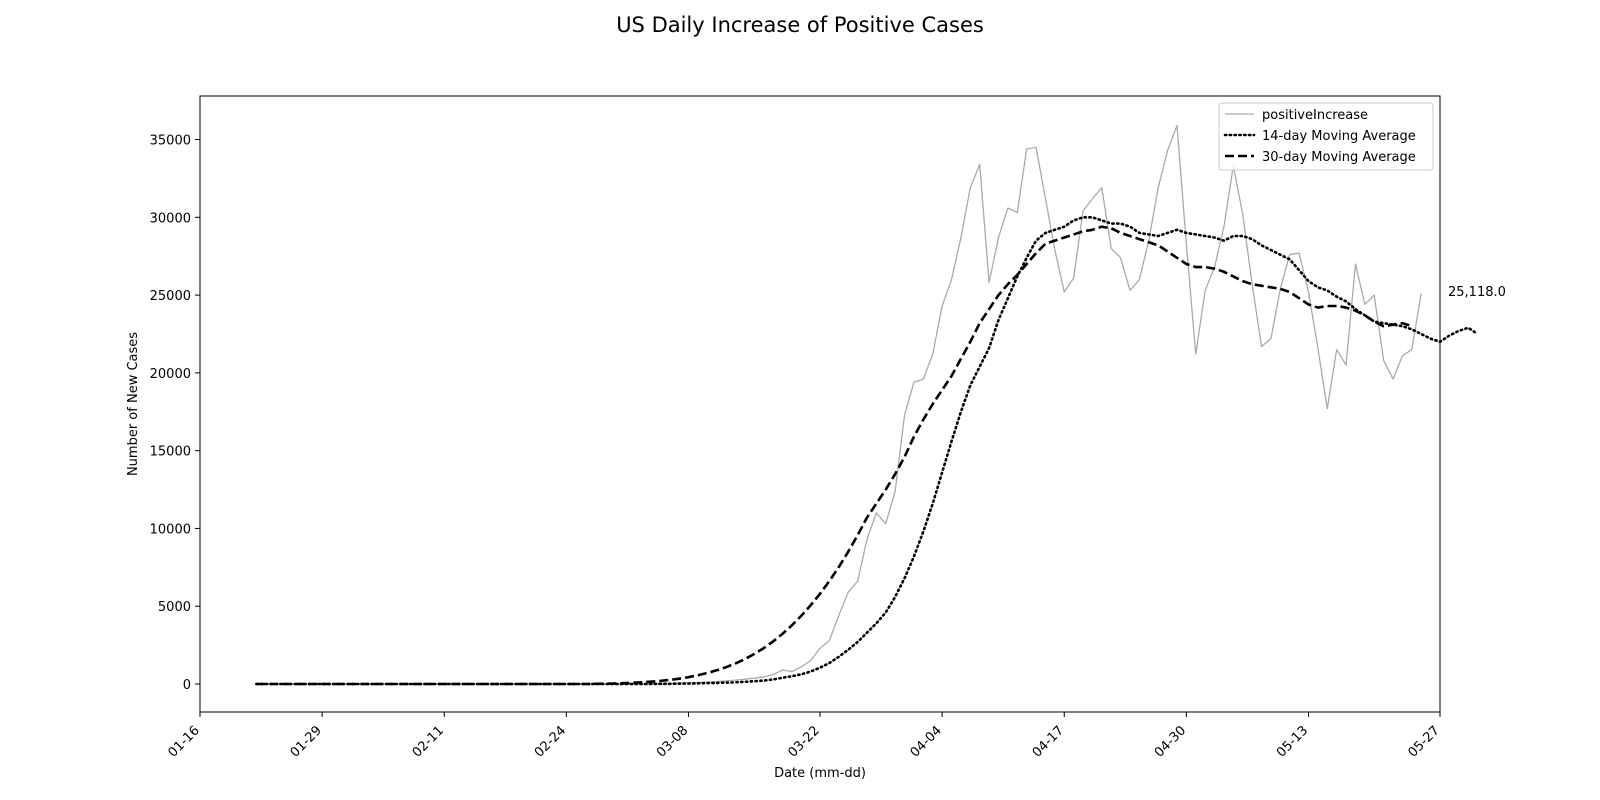 The image size is (1600, 800). What do you see at coordinates (1339, 136) in the screenshot?
I see `legend-label-14day: 14-day Moving Average` at bounding box center [1339, 136].